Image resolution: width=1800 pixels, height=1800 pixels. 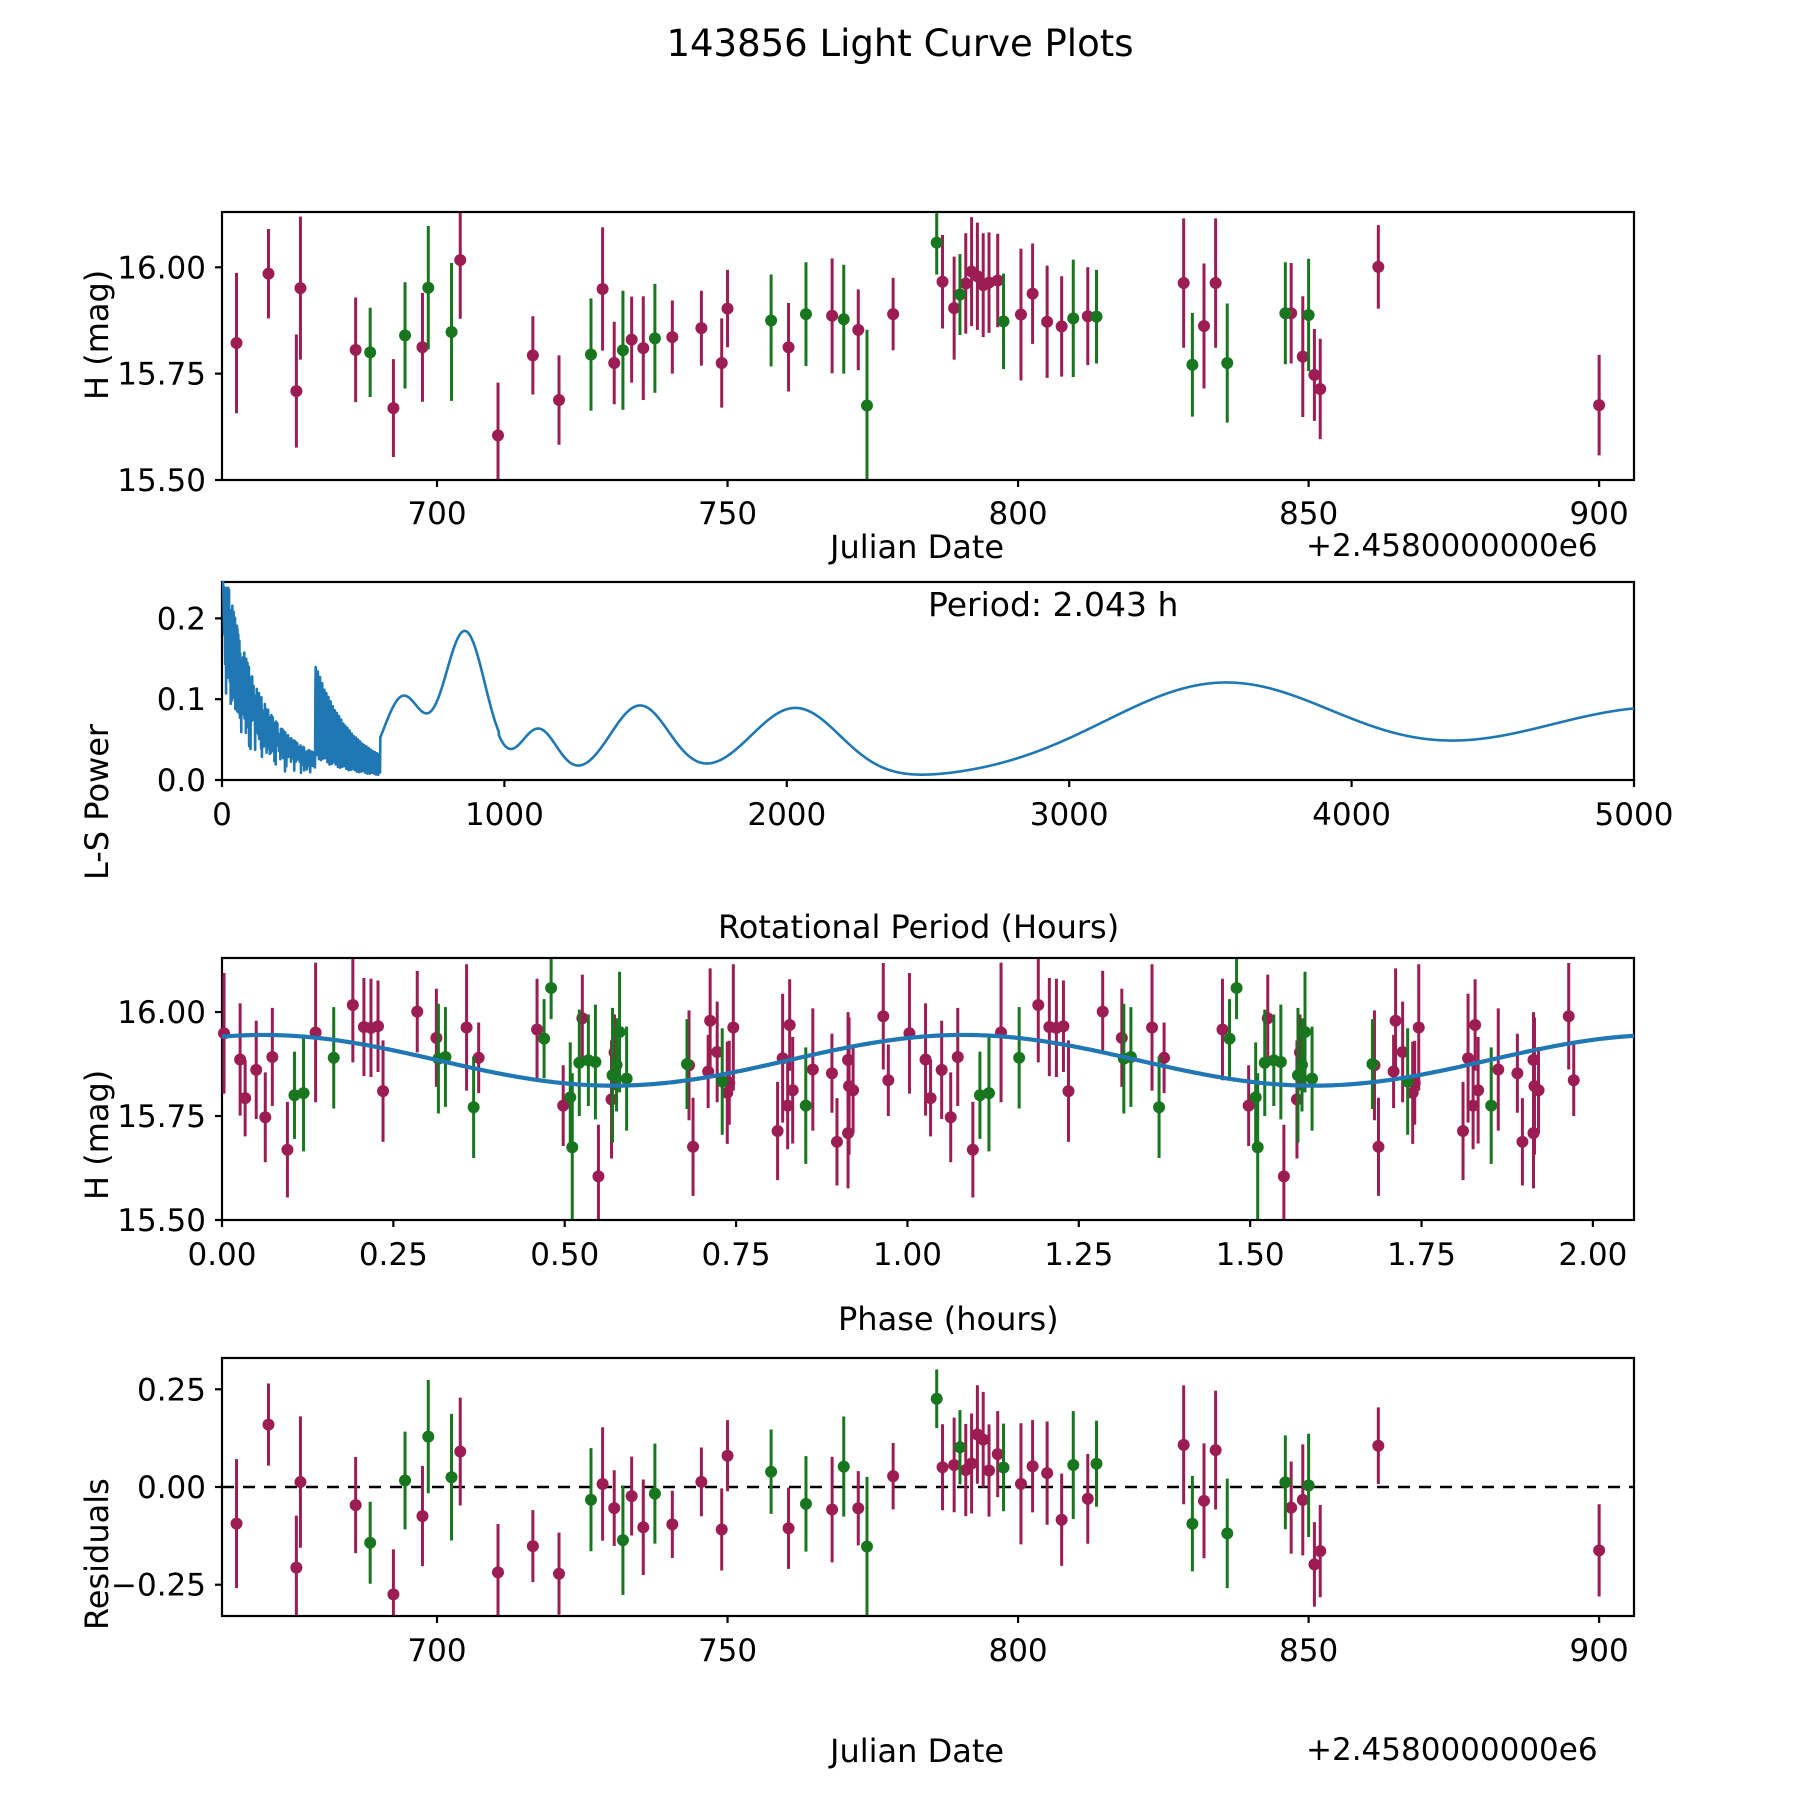 I want to click on x-tick-label: 700, so click(x=436, y=514).